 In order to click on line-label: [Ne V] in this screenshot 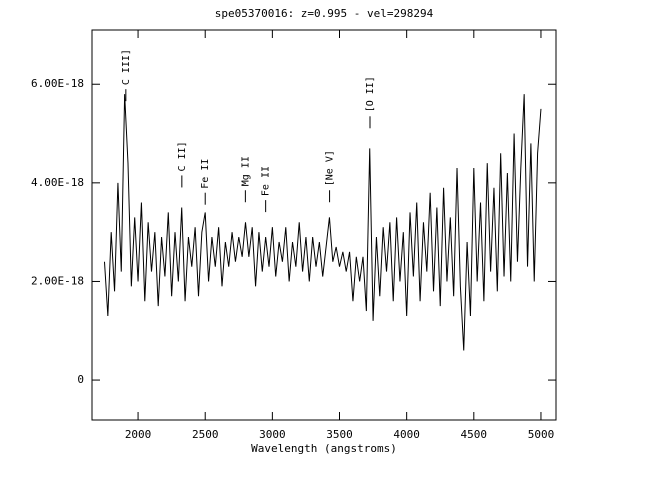, I will do `click(330, 168)`.